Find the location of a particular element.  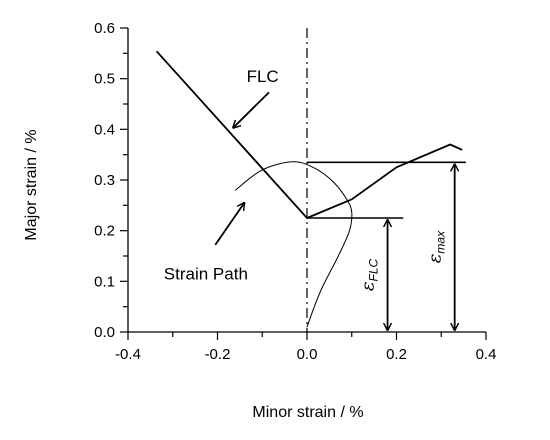

strain-path-pointer-arrow is located at coordinates (229, 224).